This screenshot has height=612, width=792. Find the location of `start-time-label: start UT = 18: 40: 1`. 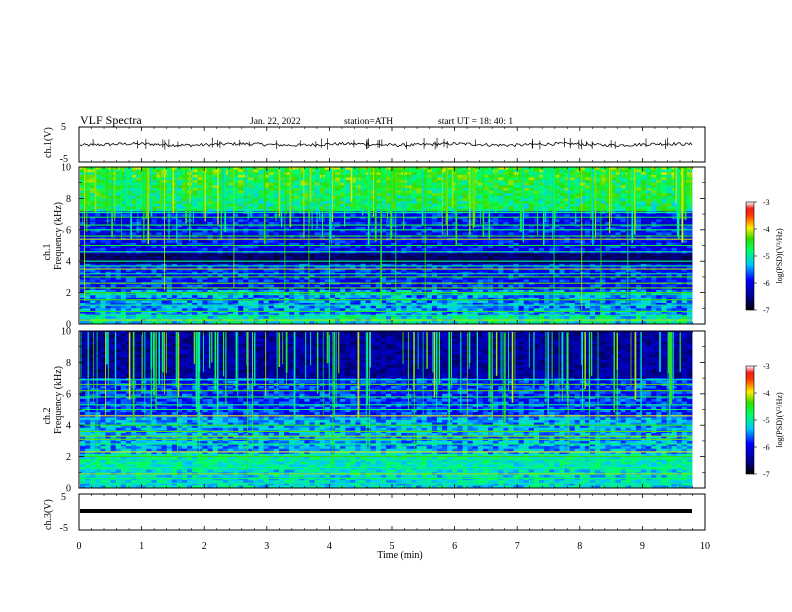

start-time-label: start UT = 18: 40: 1 is located at coordinates (475, 122).